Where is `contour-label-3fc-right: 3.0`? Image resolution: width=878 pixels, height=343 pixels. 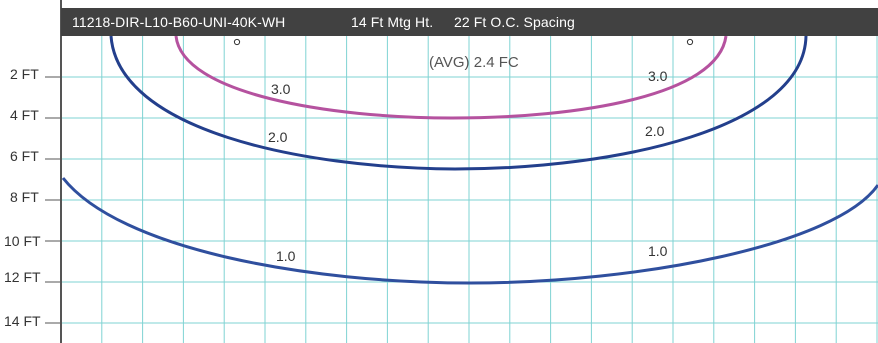 contour-label-3fc-right: 3.0 is located at coordinates (658, 76).